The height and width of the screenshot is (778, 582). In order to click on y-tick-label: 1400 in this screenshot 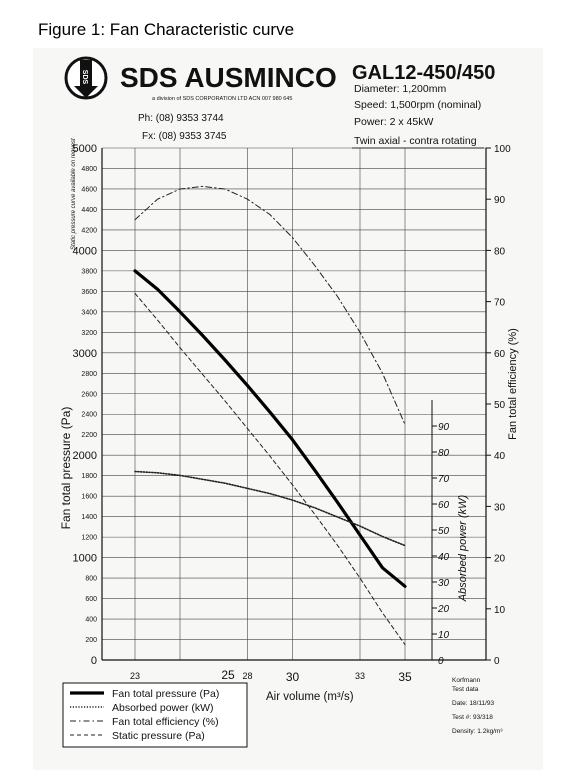, I will do `click(89, 517)`.